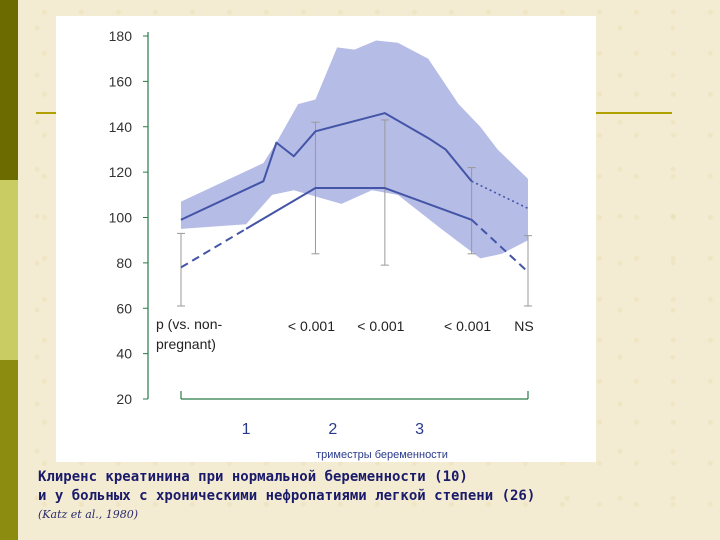 The height and width of the screenshot is (540, 720). I want to click on y-tick-label-120: 120, so click(121, 172).